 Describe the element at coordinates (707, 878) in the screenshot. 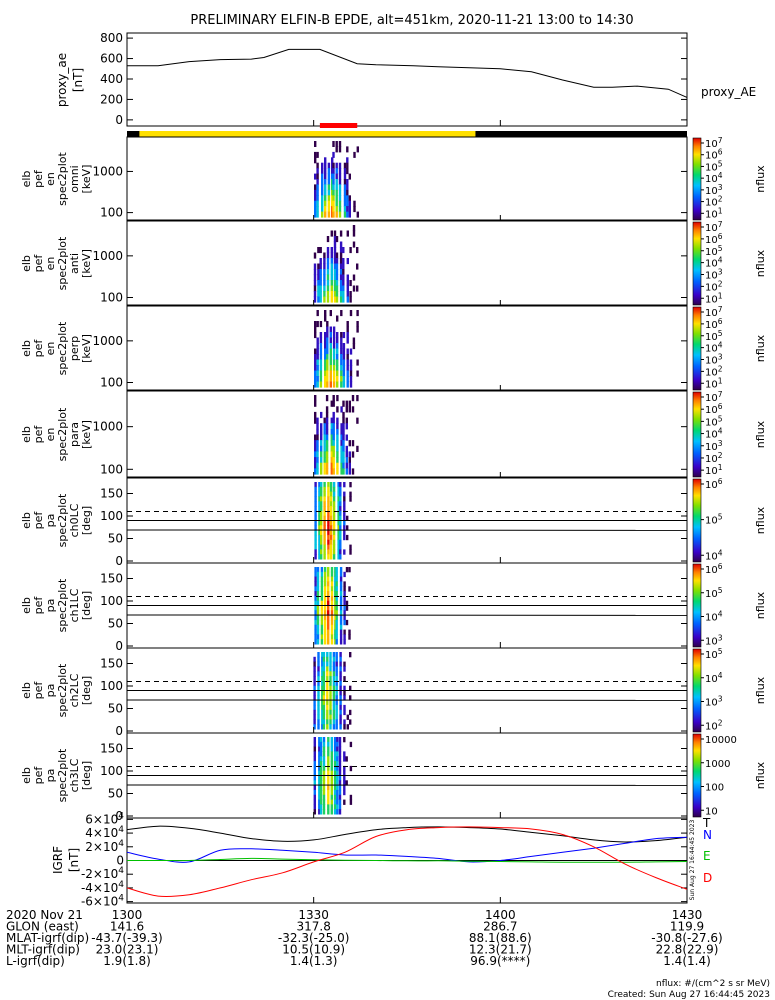

I see `igrf-legend-D: D` at that location.